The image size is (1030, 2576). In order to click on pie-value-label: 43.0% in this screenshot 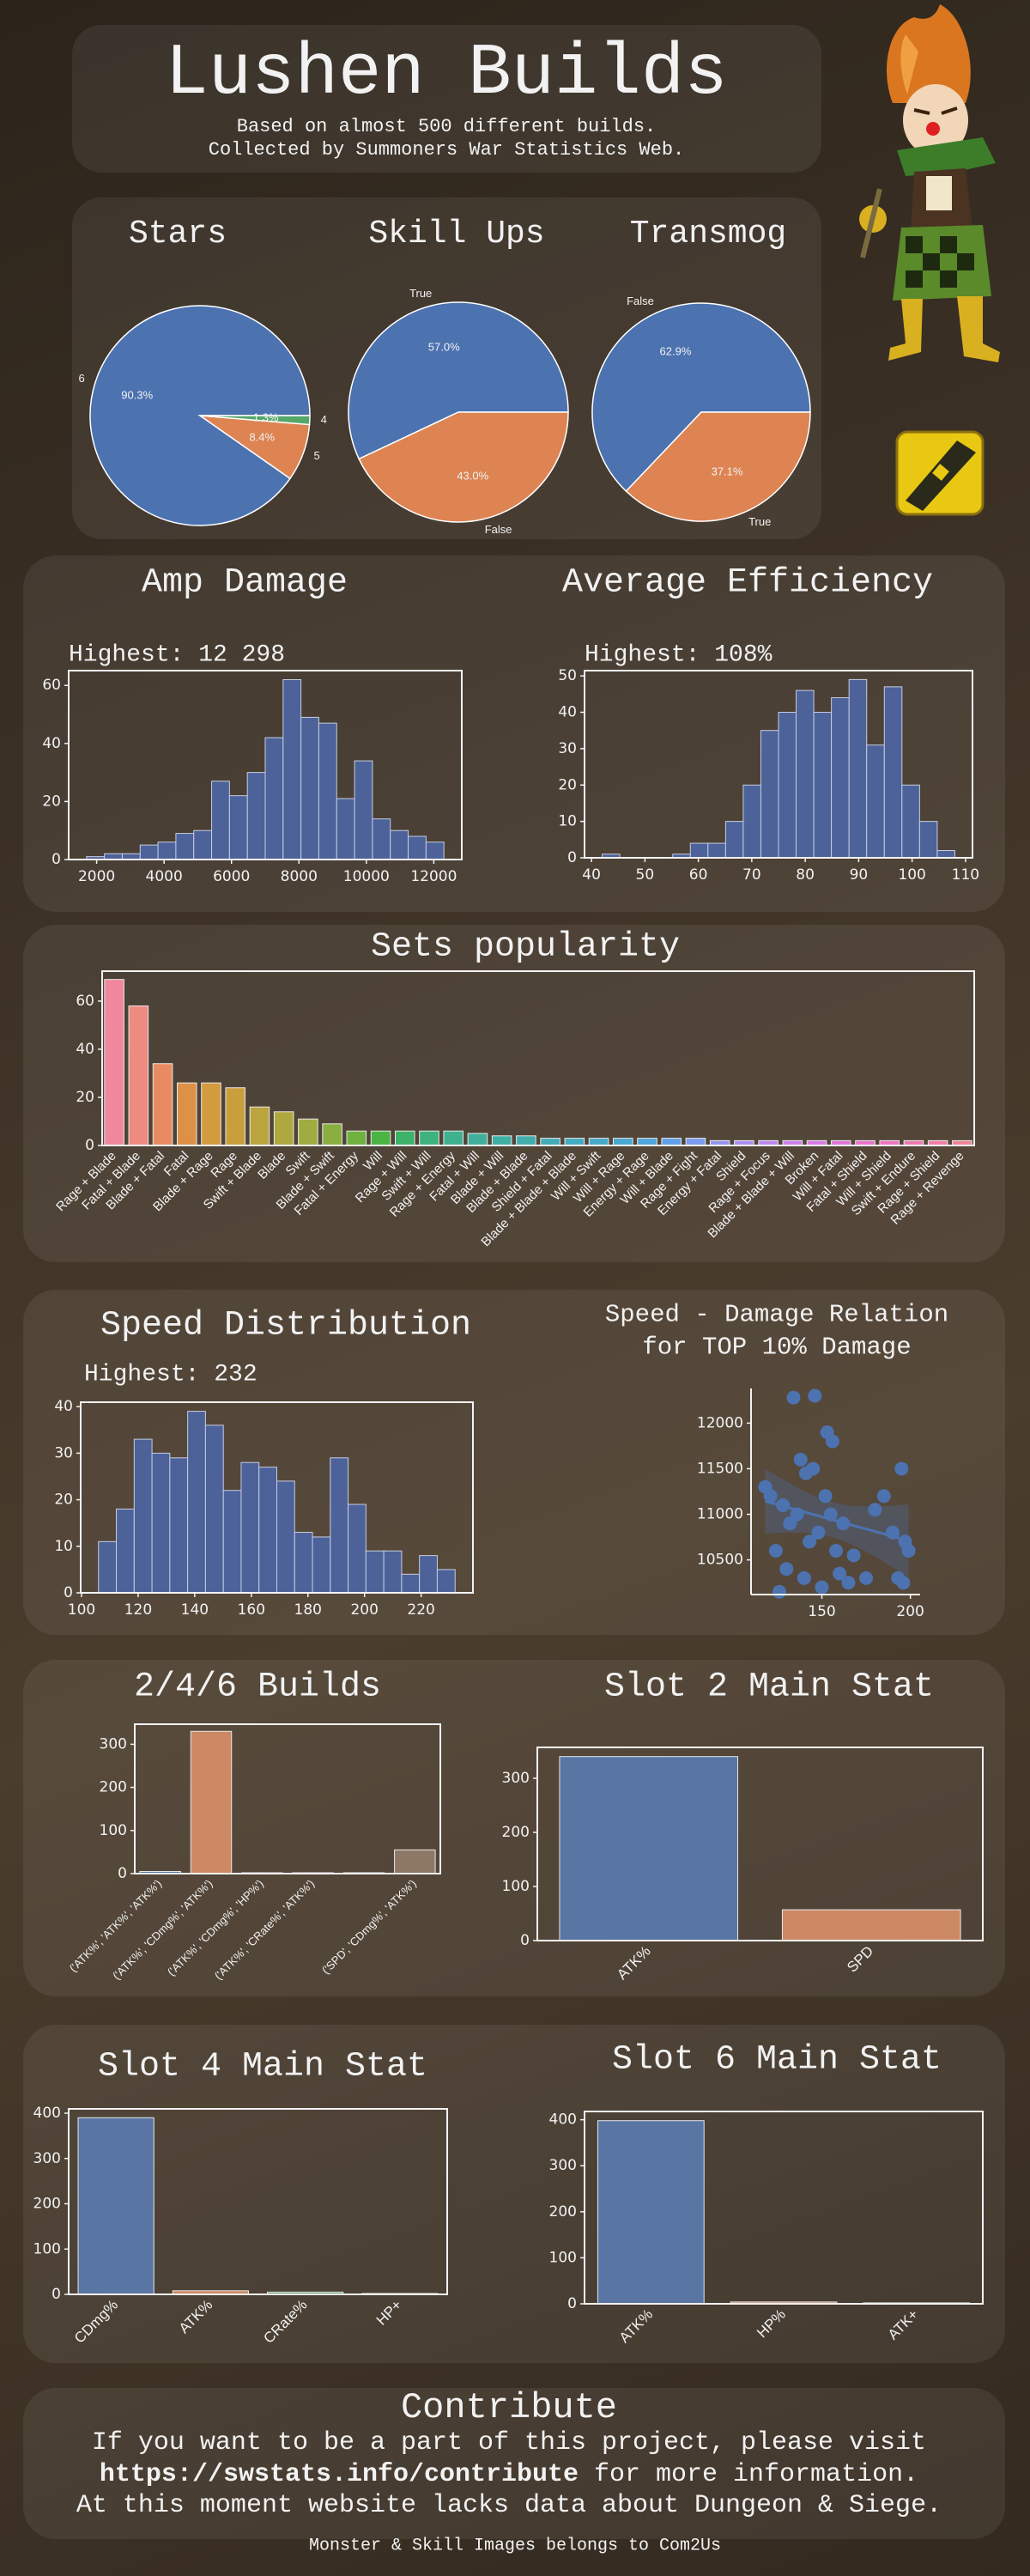, I will do `click(472, 475)`.